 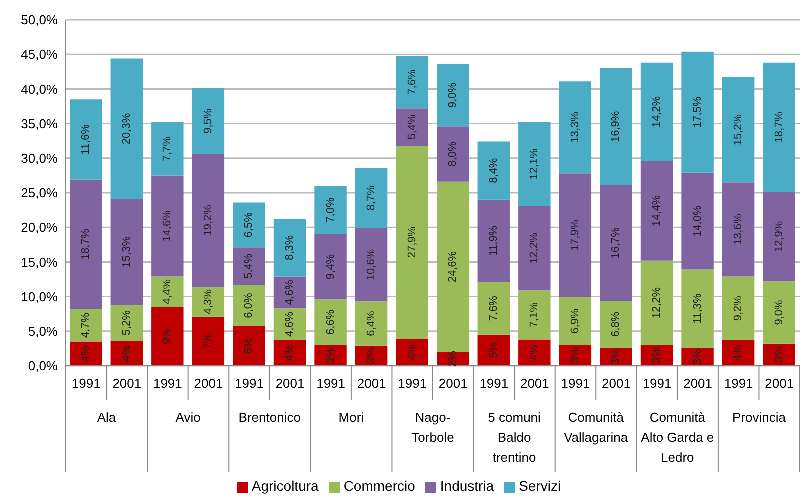 What do you see at coordinates (433, 427) in the screenshot?
I see `text: Nago-Torbole` at bounding box center [433, 427].